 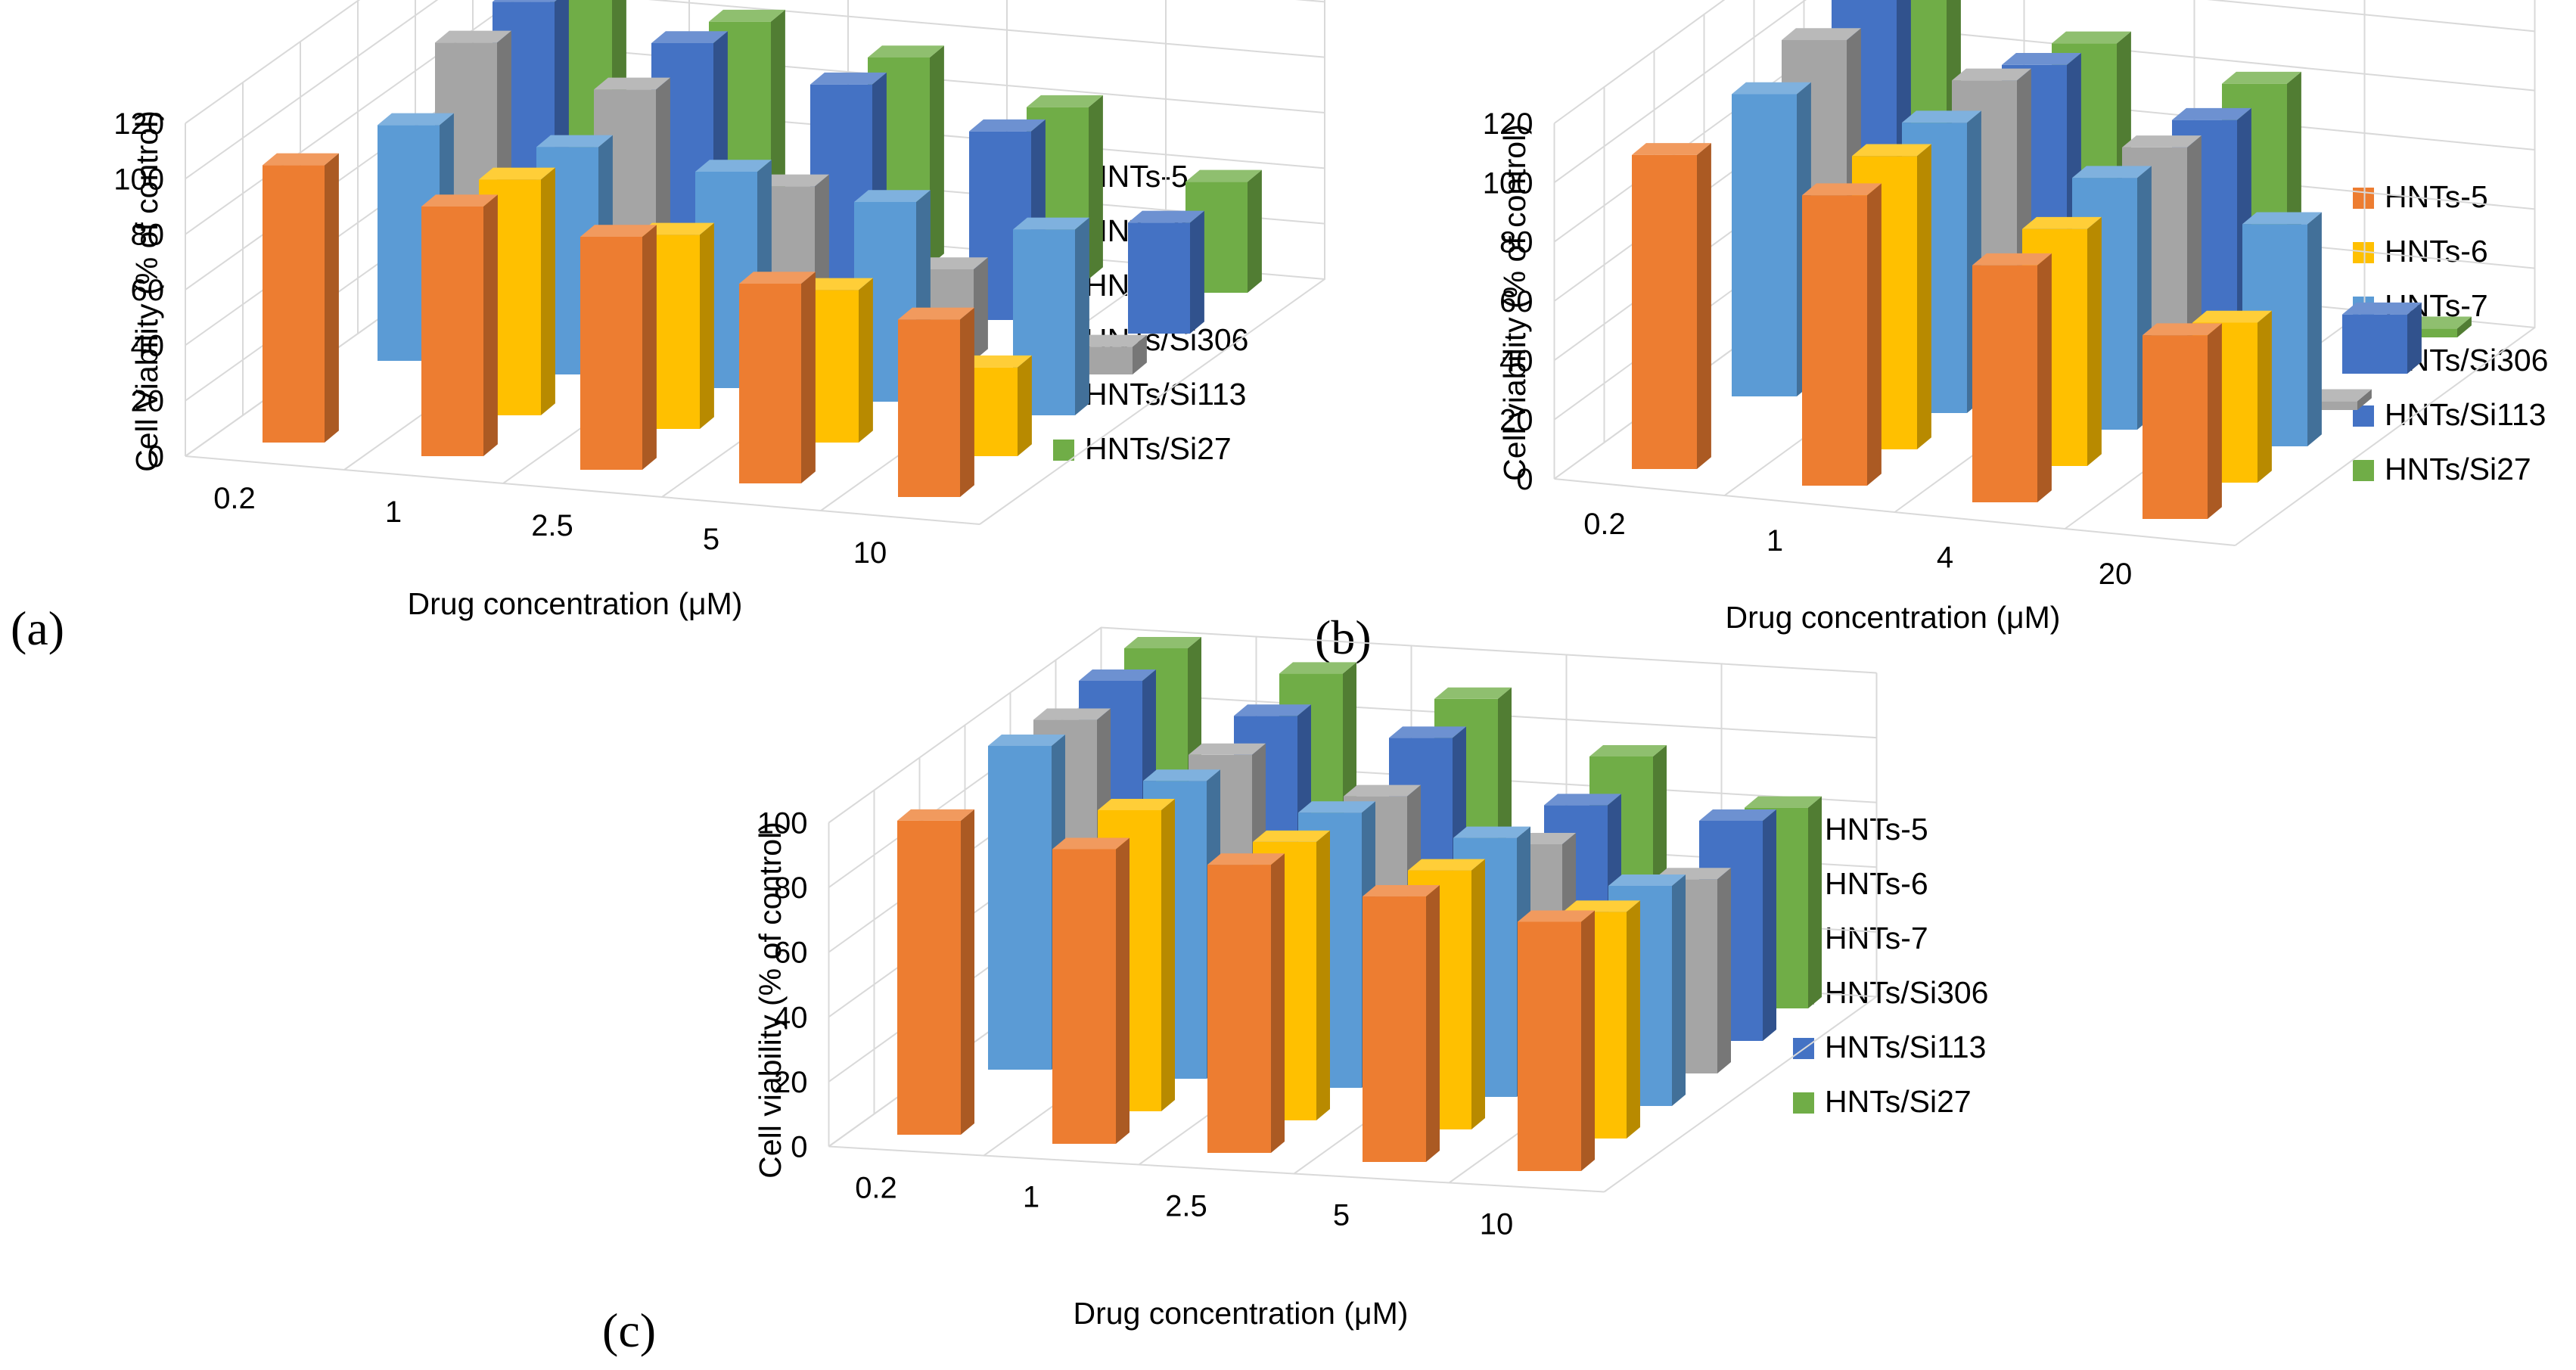 What do you see at coordinates (1906, 992) in the screenshot?
I see `legend-label: HNTs/Si306` at bounding box center [1906, 992].